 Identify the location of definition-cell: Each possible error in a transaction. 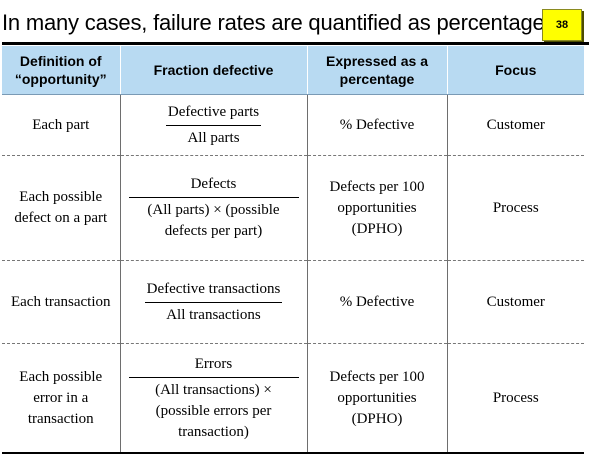
(61, 397).